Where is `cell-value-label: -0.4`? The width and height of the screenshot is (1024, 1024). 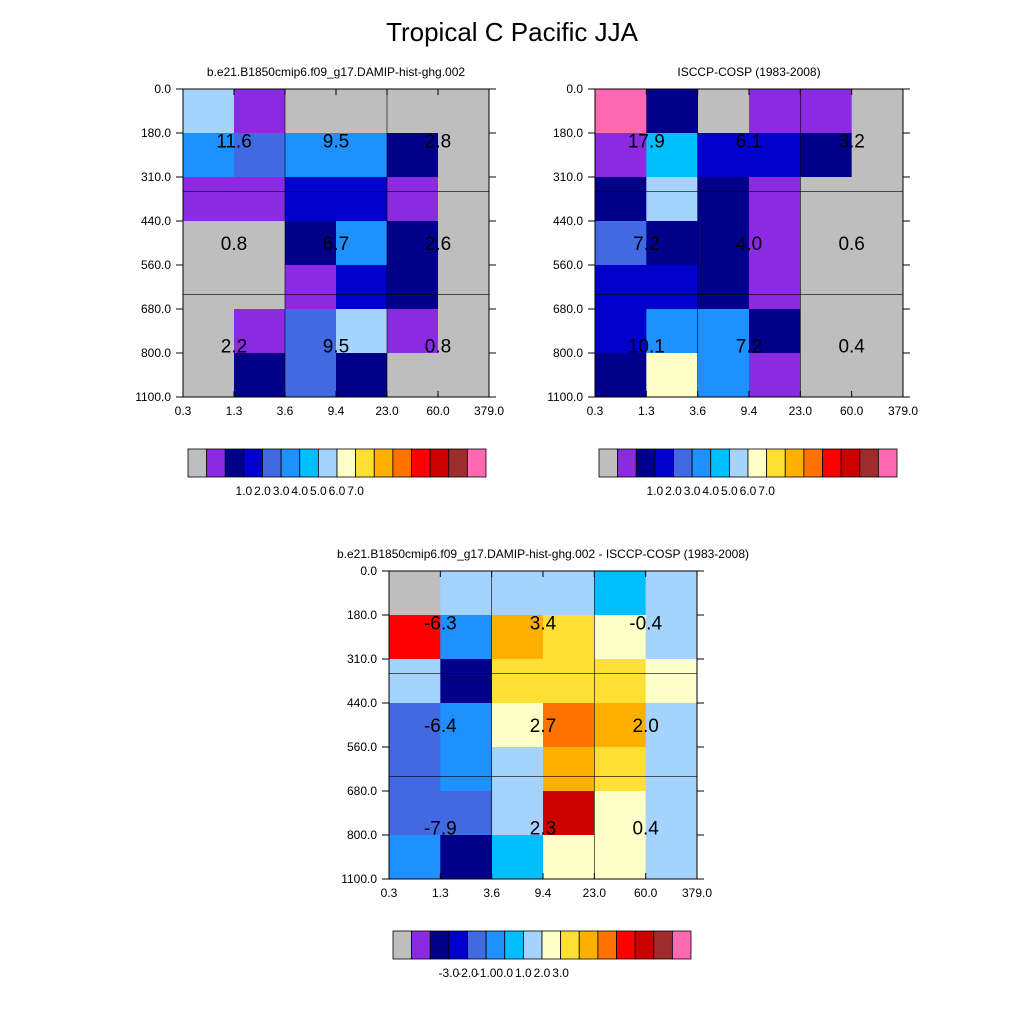 cell-value-label: -0.4 is located at coordinates (645, 623).